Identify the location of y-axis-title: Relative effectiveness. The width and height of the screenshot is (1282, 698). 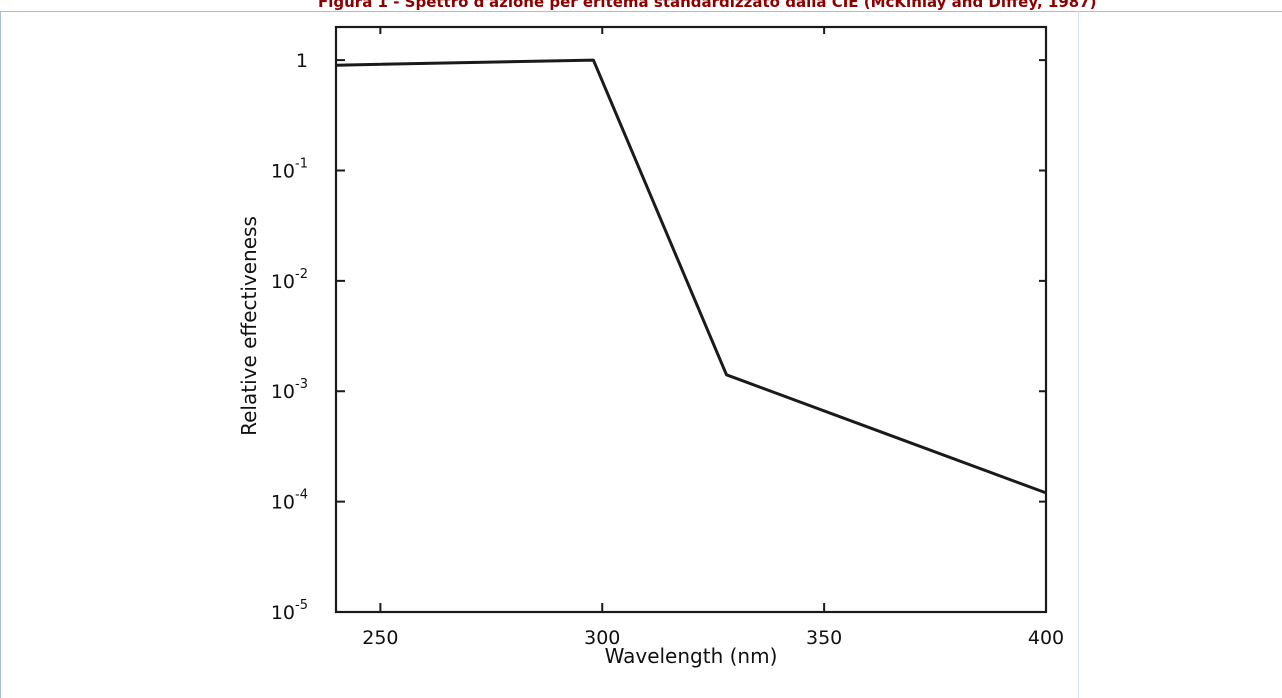
(249, 326).